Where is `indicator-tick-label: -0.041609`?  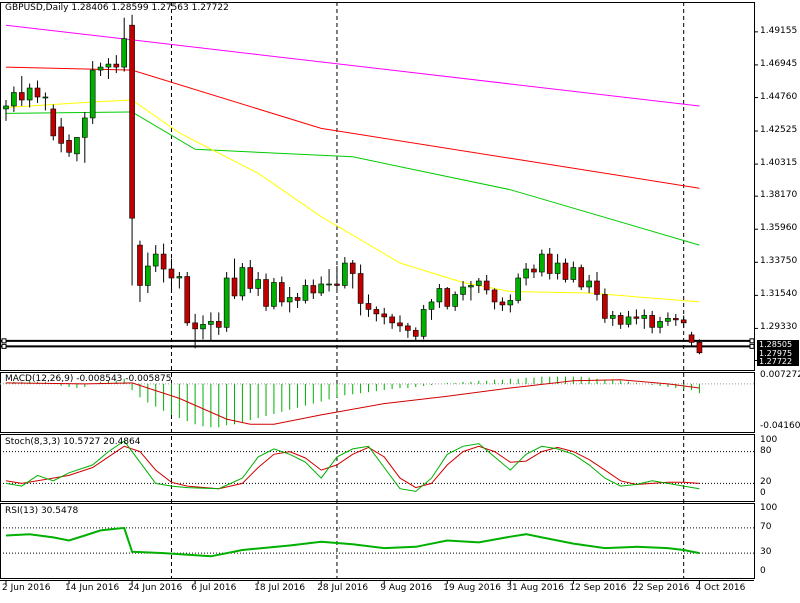 indicator-tick-label: -0.041609 is located at coordinates (780, 425).